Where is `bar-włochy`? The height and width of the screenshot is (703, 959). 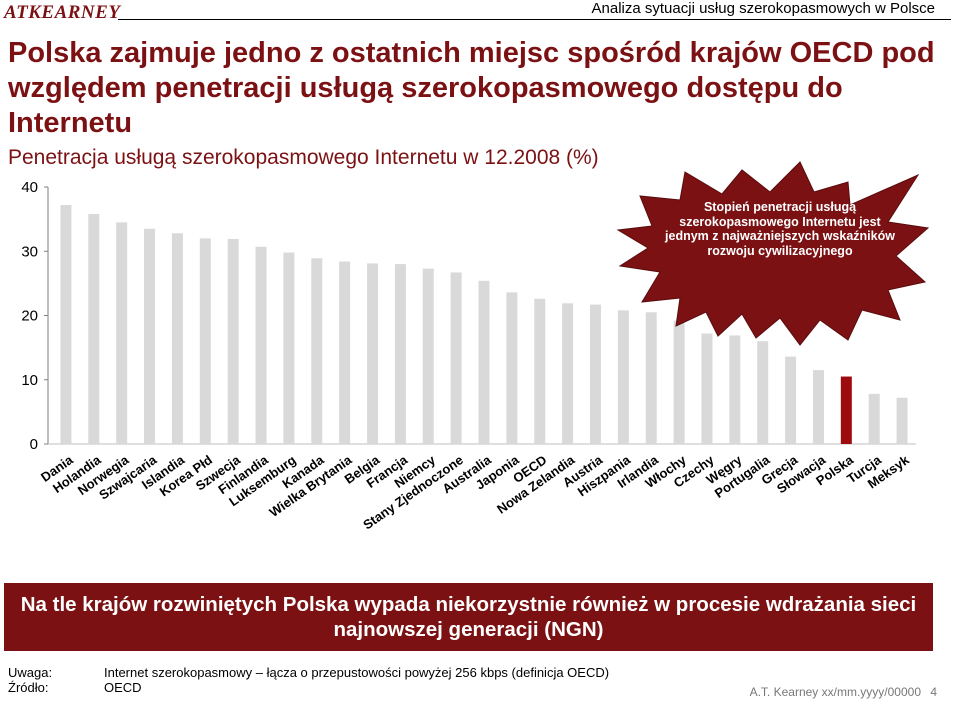
bar-włochy is located at coordinates (679, 382).